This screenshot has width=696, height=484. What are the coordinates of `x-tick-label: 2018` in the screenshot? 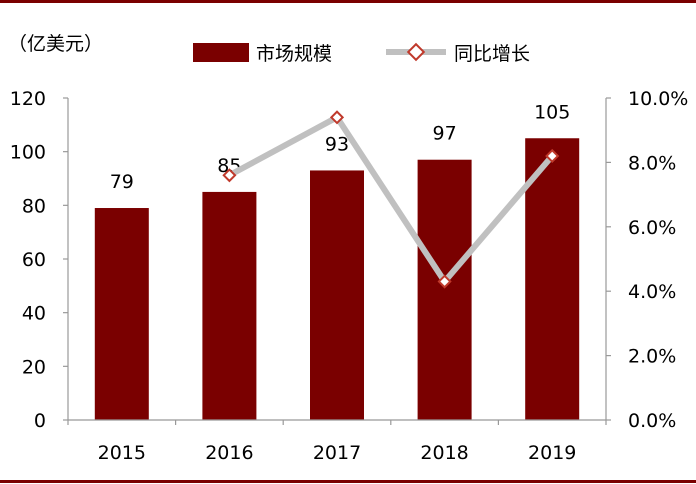 It's located at (444, 453).